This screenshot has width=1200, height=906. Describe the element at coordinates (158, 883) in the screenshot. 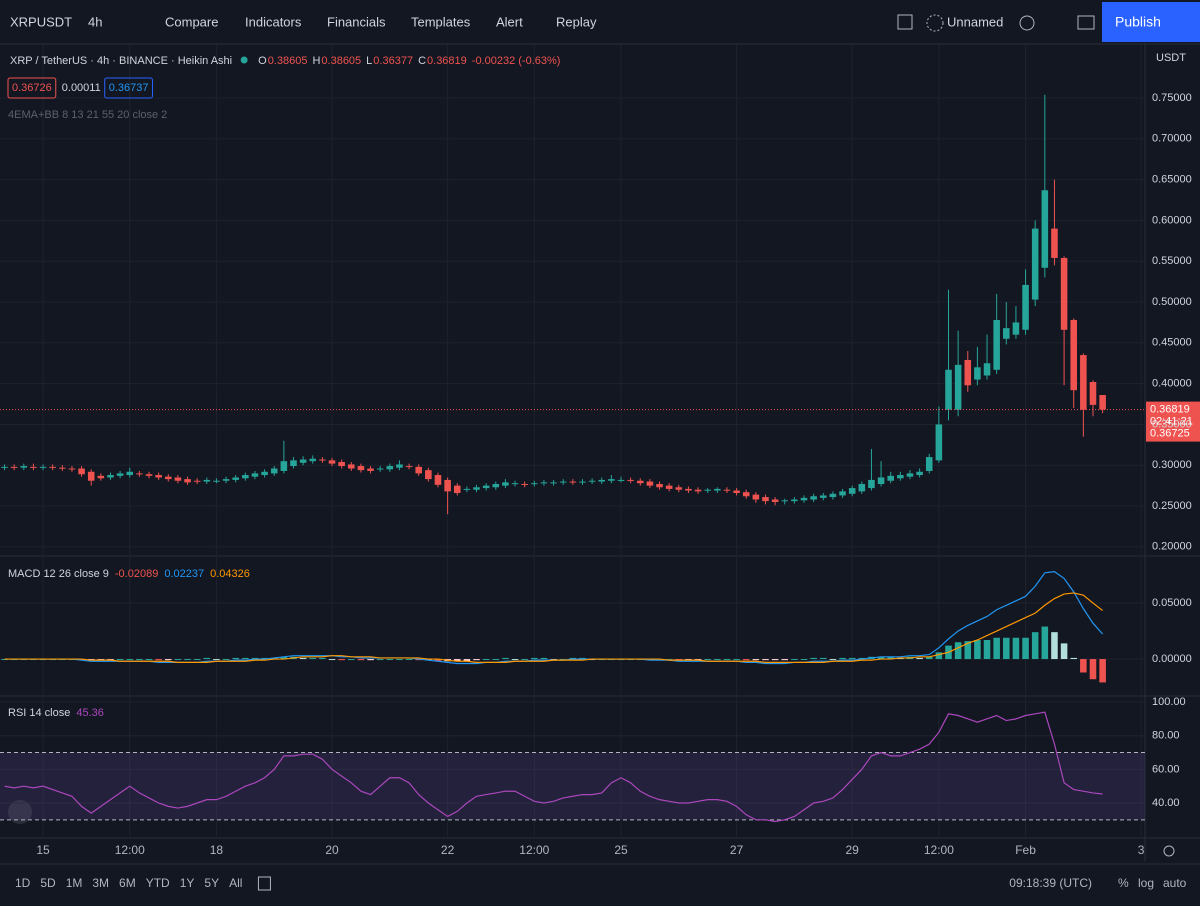

I see `range-button: YTD` at that location.